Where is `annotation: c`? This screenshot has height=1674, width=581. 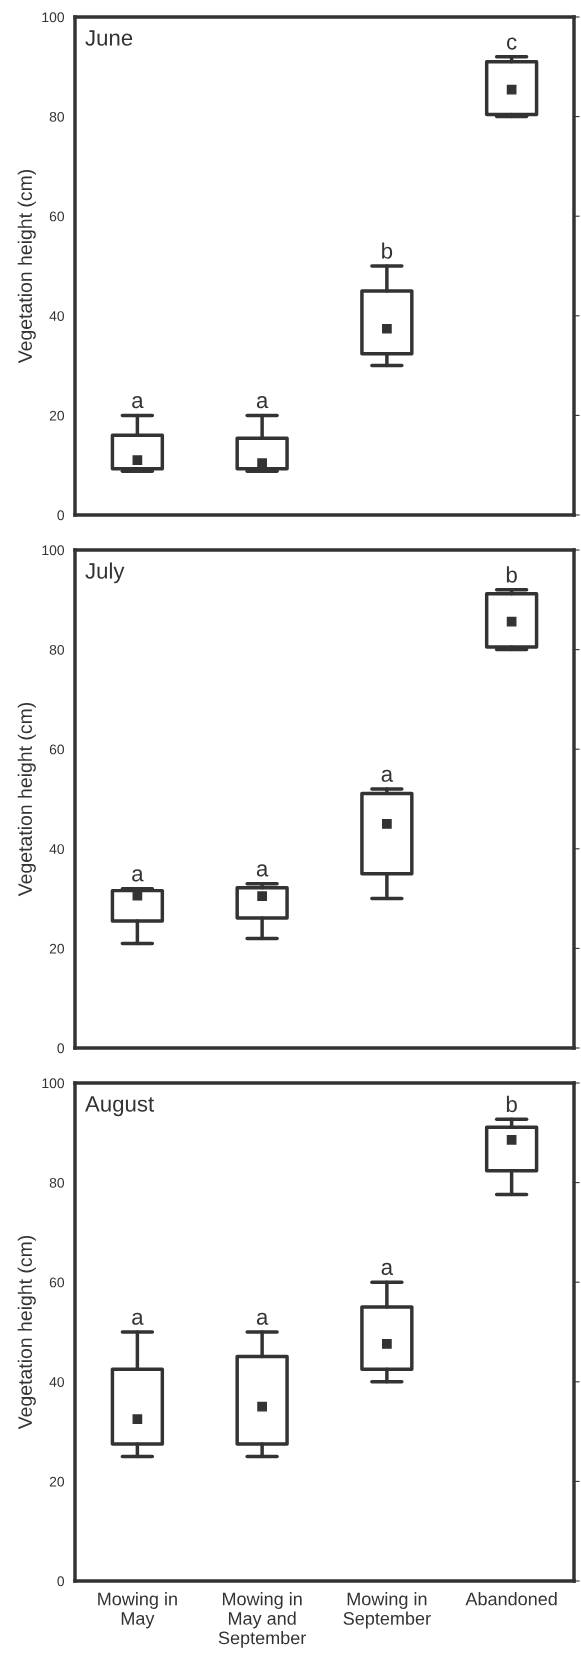 annotation: c is located at coordinates (512, 43).